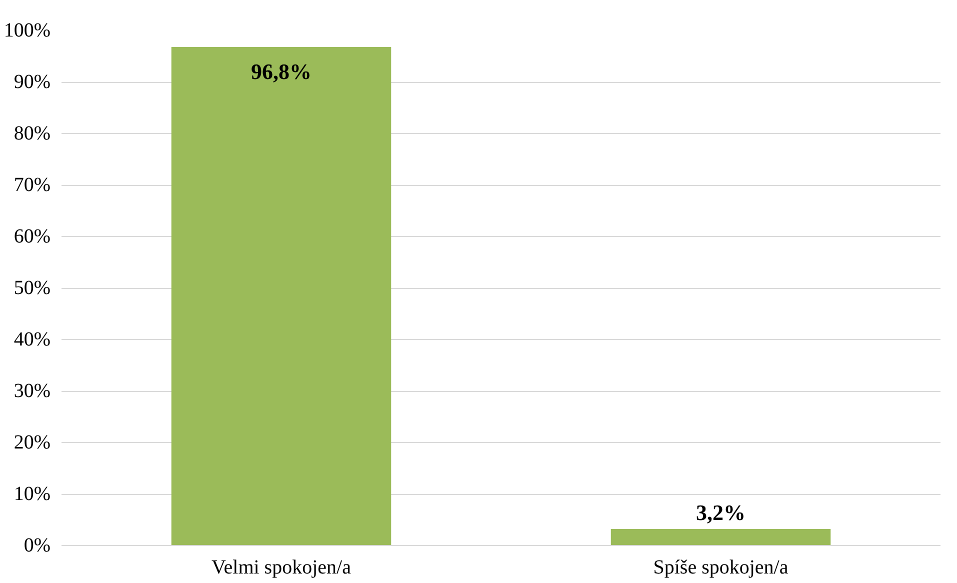 The width and height of the screenshot is (957, 583). I want to click on y-tick-label: 90%, so click(32, 82).